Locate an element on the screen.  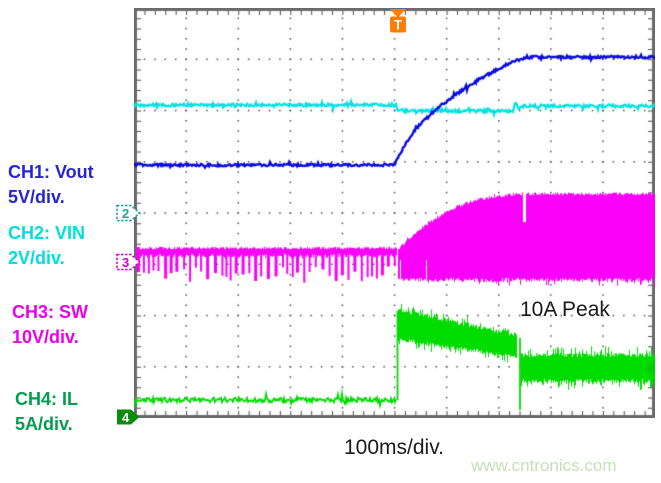
timebase-label: 100ms/div. is located at coordinates (394, 447).